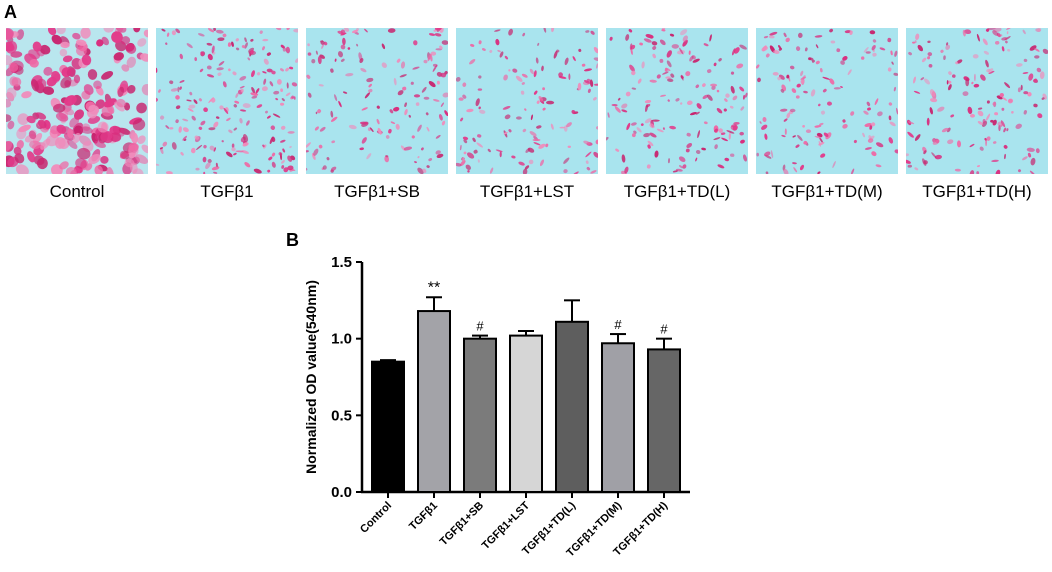 This screenshot has width=1052, height=572. I want to click on micrograph-caption: Control, so click(77, 191).